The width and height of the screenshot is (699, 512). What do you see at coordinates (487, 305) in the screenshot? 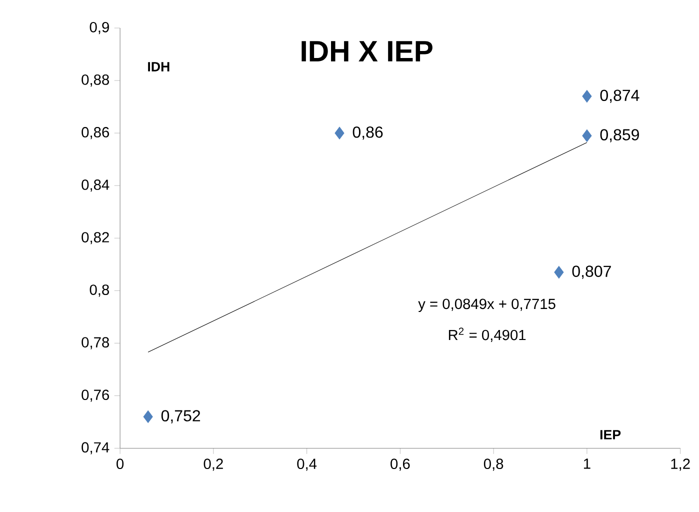
I see `annotation: y = 0,0849x + 0,7715` at bounding box center [487, 305].